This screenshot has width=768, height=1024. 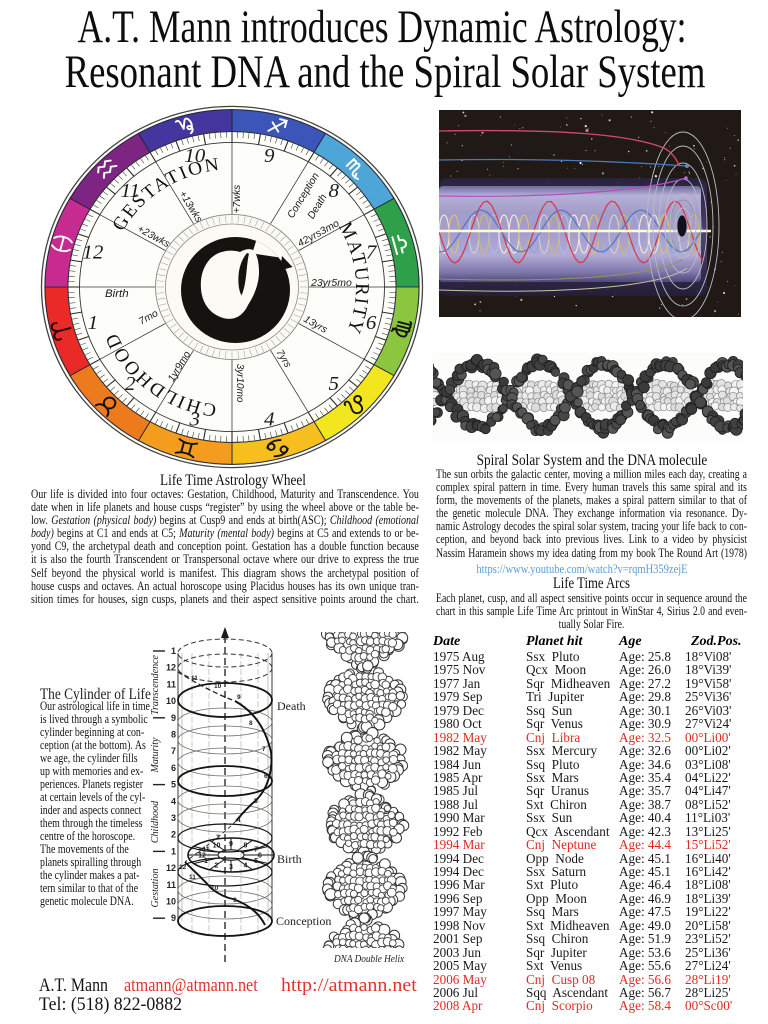 What do you see at coordinates (291, 706) in the screenshot?
I see `svg-text: Death` at bounding box center [291, 706].